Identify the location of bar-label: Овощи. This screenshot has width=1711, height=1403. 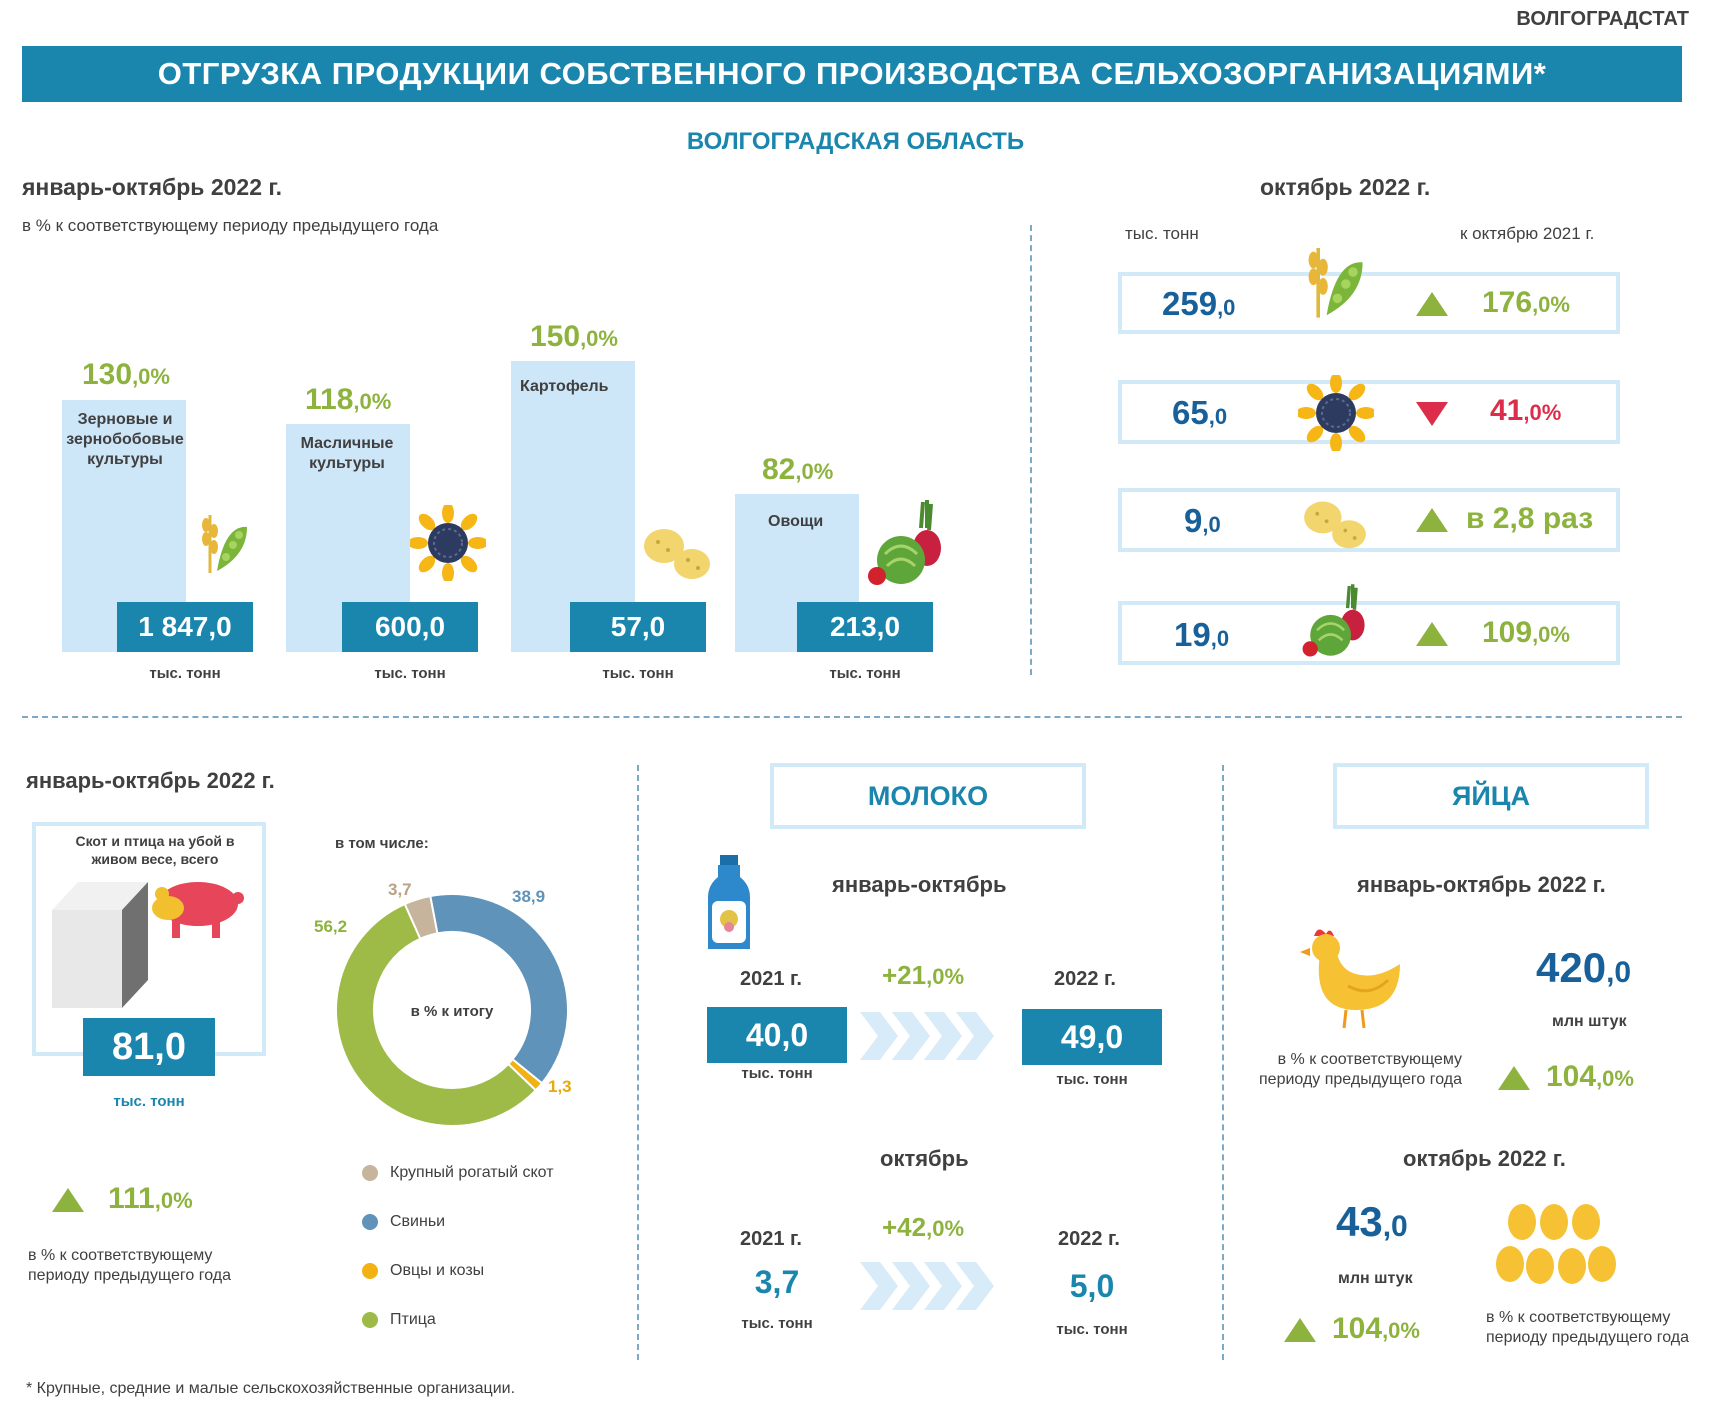
(796, 521).